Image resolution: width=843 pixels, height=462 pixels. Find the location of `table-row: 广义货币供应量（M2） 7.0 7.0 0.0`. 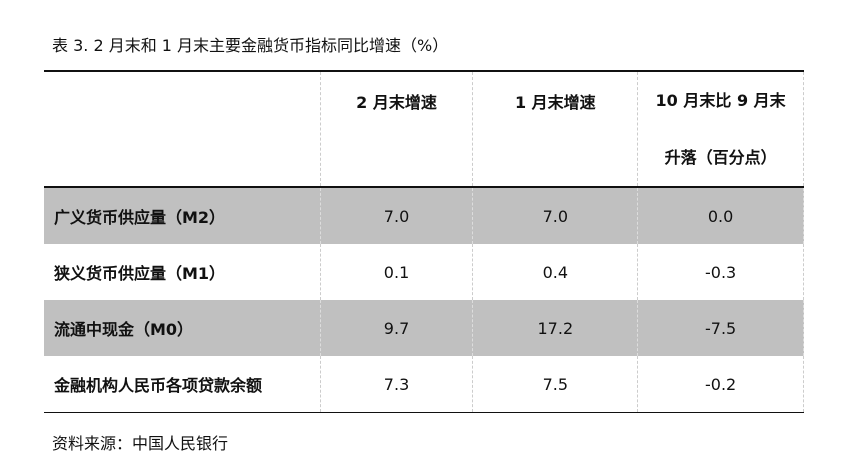

table-row: 广义货币供应量（M2） 7.0 7.0 0.0 is located at coordinates (424, 215).